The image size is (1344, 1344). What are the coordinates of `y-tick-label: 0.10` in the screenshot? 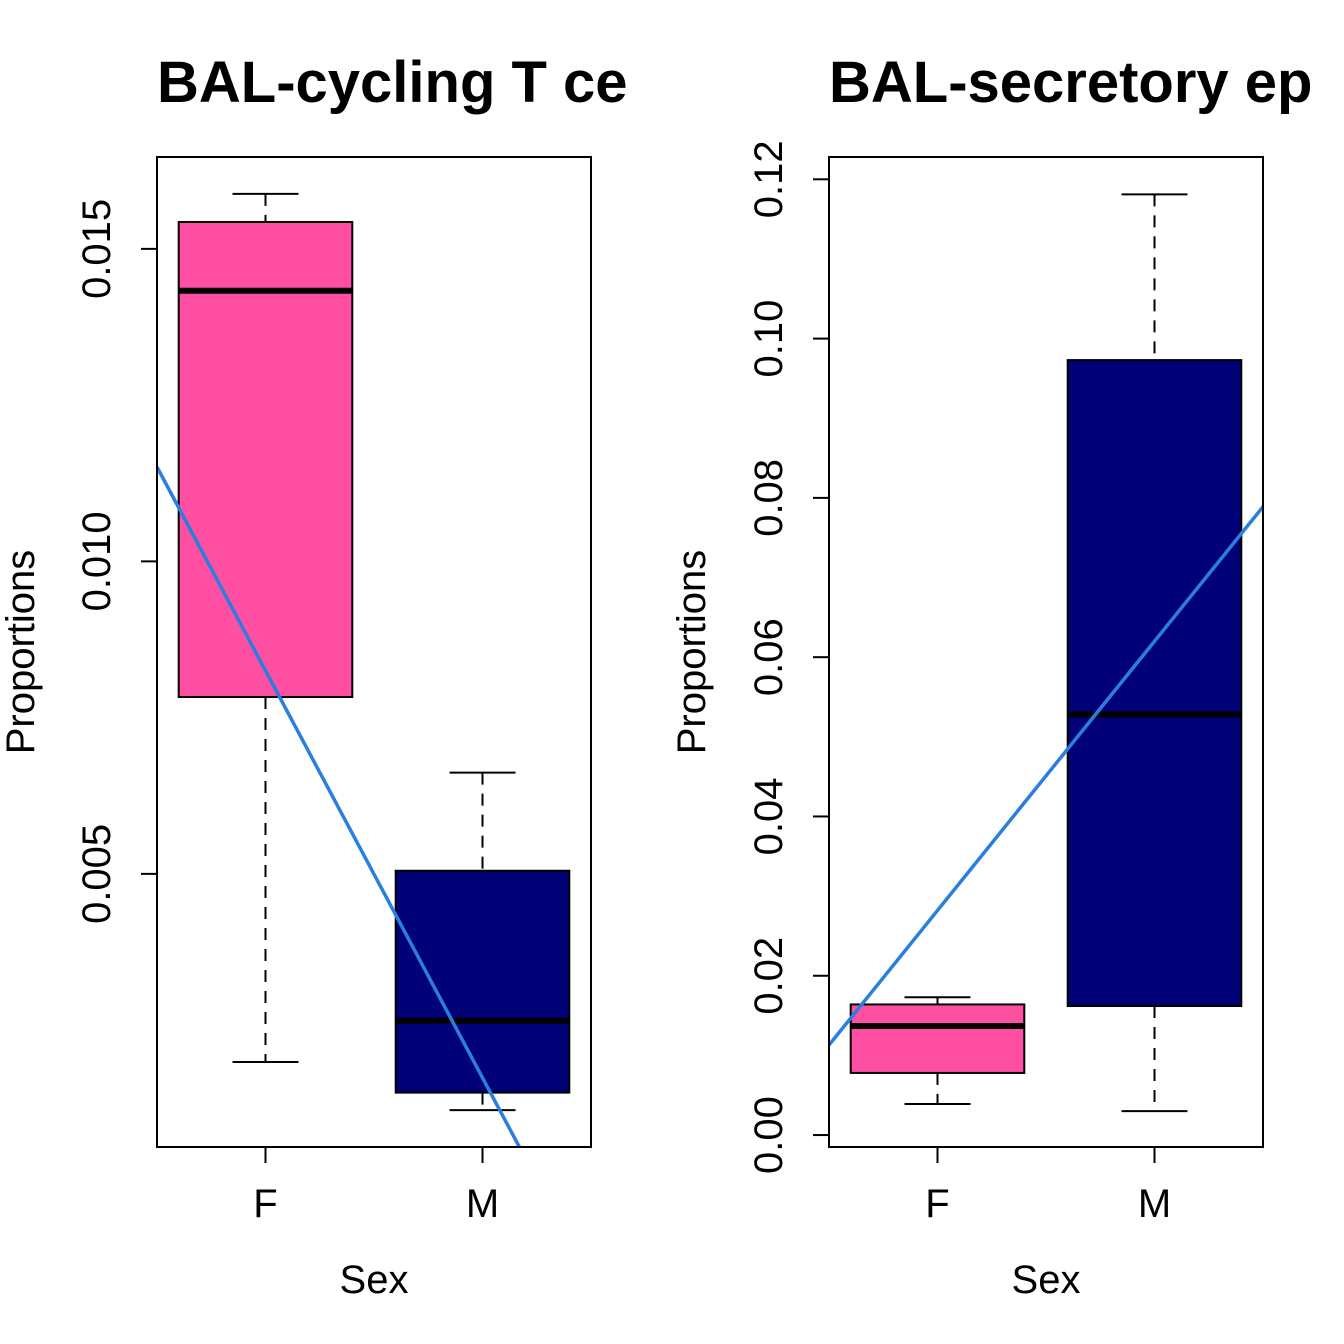 It's located at (769, 339).